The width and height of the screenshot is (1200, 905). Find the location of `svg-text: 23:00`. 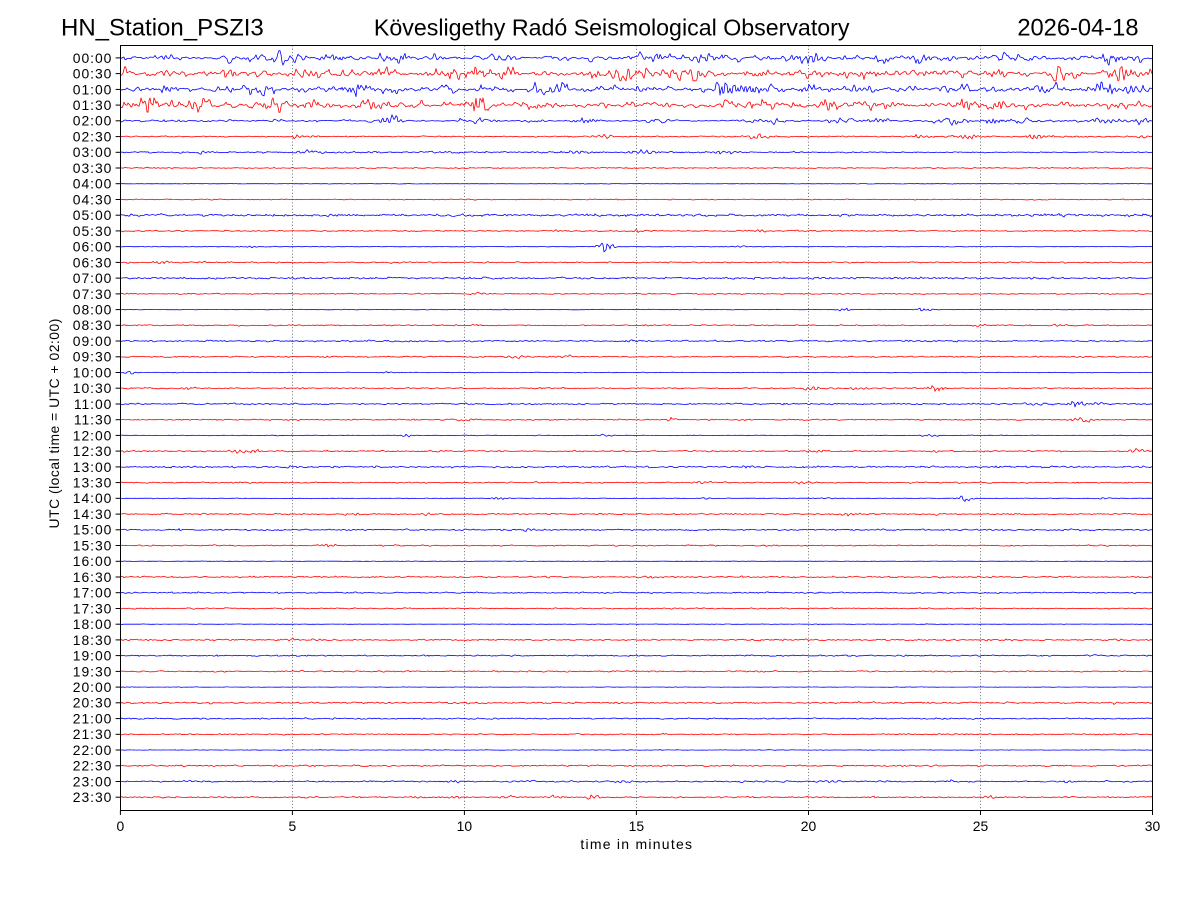

svg-text: 23:00 is located at coordinates (93, 781).